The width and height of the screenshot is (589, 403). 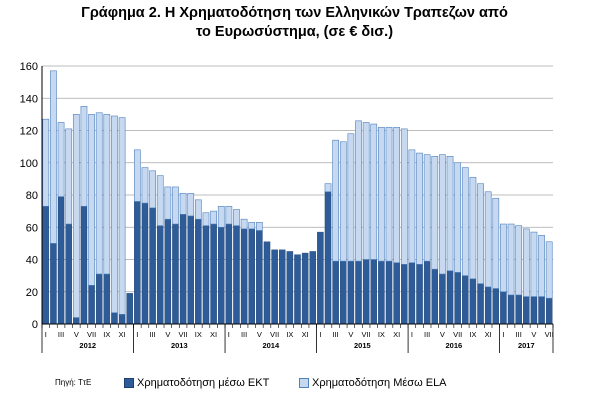 What do you see at coordinates (362, 345) in the screenshot?
I see `year-label: 2015` at bounding box center [362, 345].